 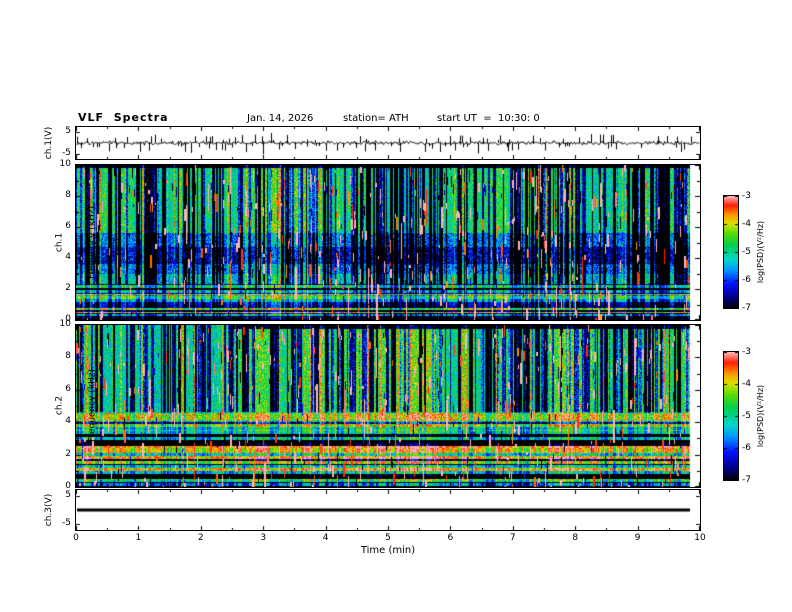 I want to click on ch1-frequency-axis-label: ch.1 Frequency (kHz), so click(x=65, y=243).